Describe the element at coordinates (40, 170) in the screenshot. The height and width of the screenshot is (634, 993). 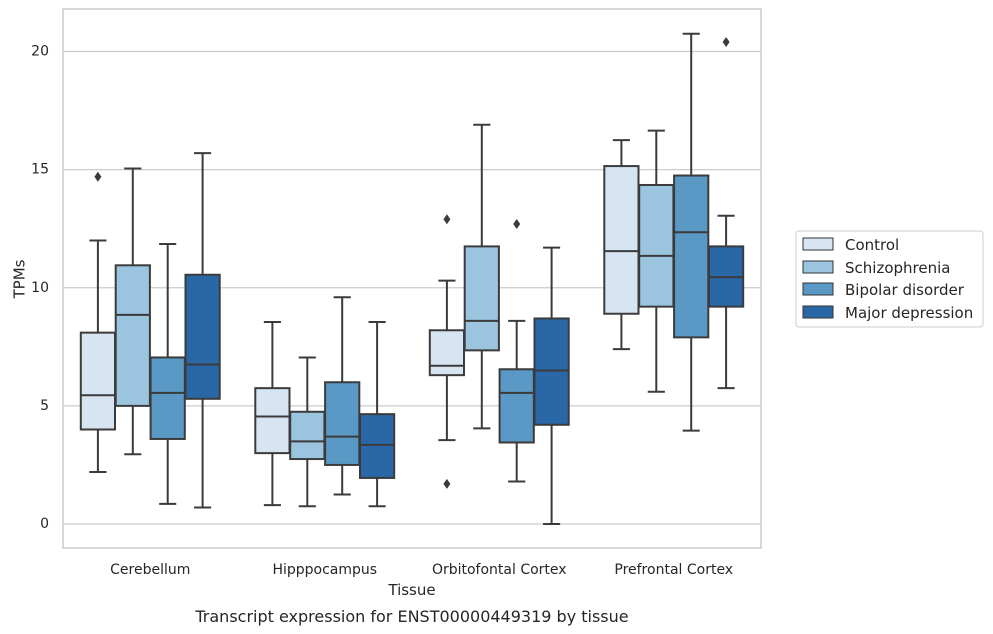
I see `y-tick-label: 15` at that location.